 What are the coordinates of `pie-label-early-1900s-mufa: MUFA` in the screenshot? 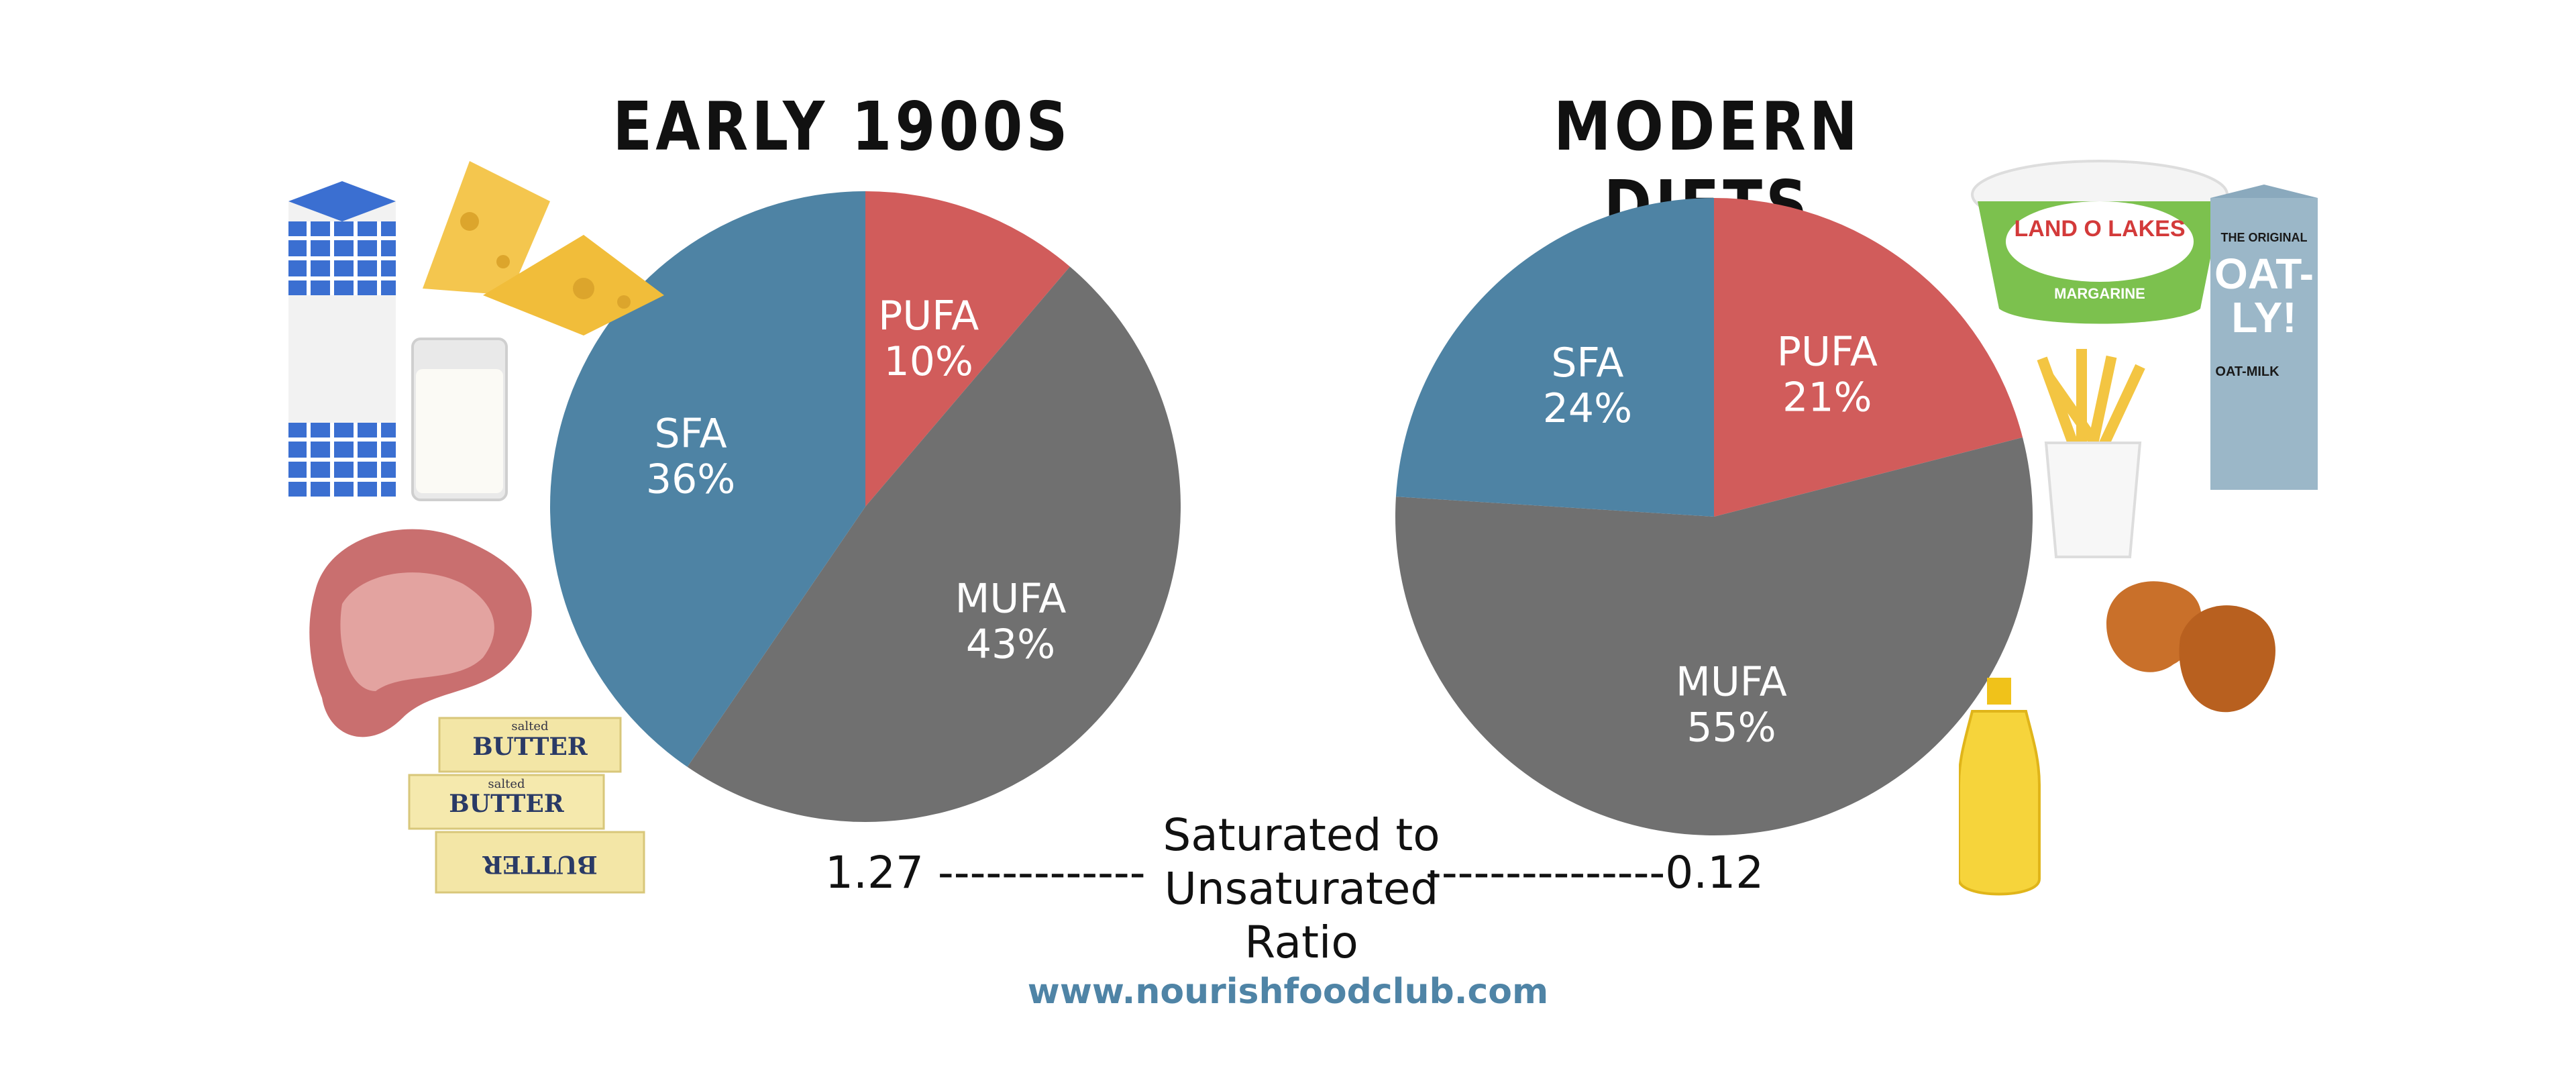 It's located at (1011, 599).